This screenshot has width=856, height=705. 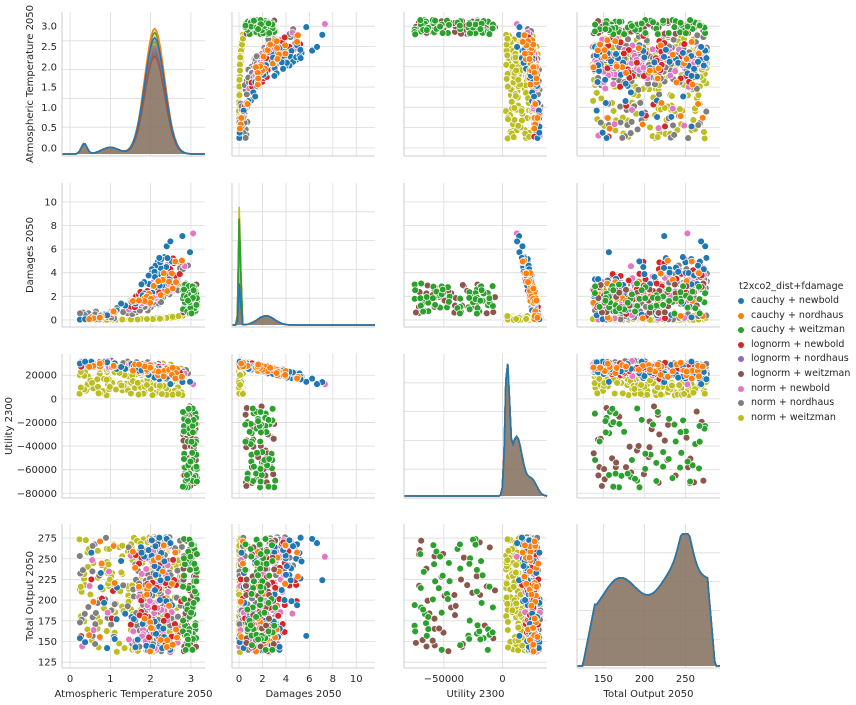 What do you see at coordinates (49, 128) in the screenshot?
I see `y-tick-label: 0.5` at bounding box center [49, 128].